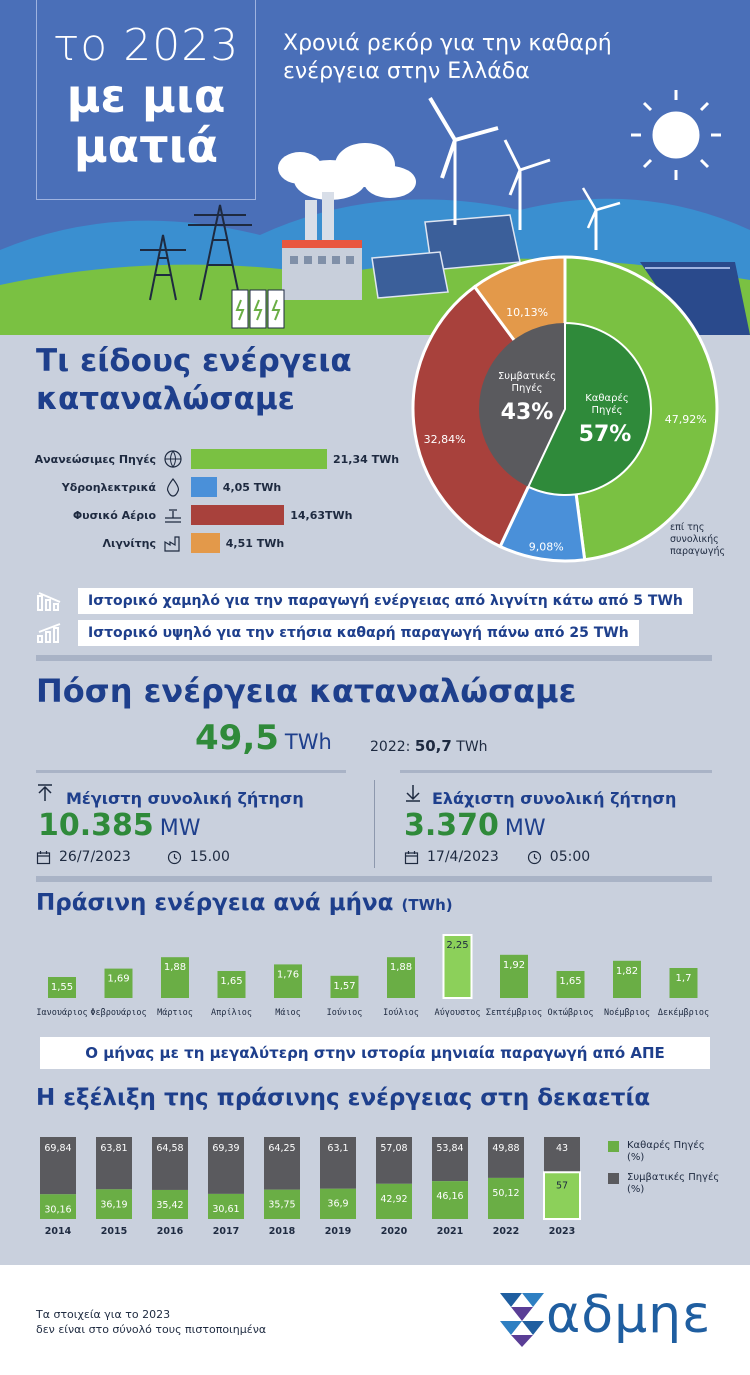  I want to click on pie-note-line1: επί της, so click(687, 527).